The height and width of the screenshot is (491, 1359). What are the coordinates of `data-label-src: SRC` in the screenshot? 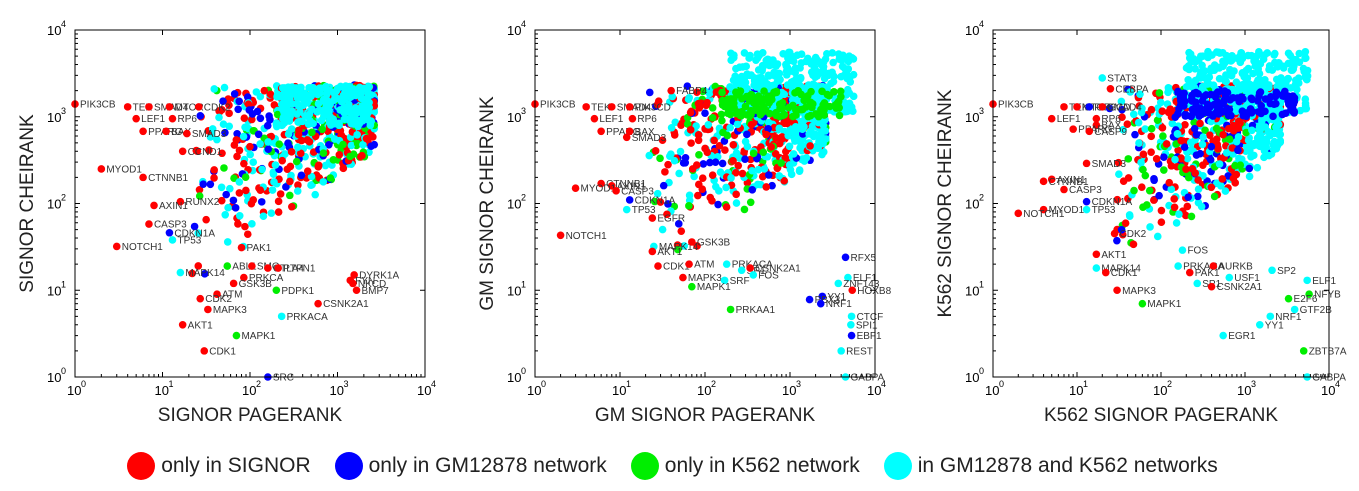 It's located at (283, 378).